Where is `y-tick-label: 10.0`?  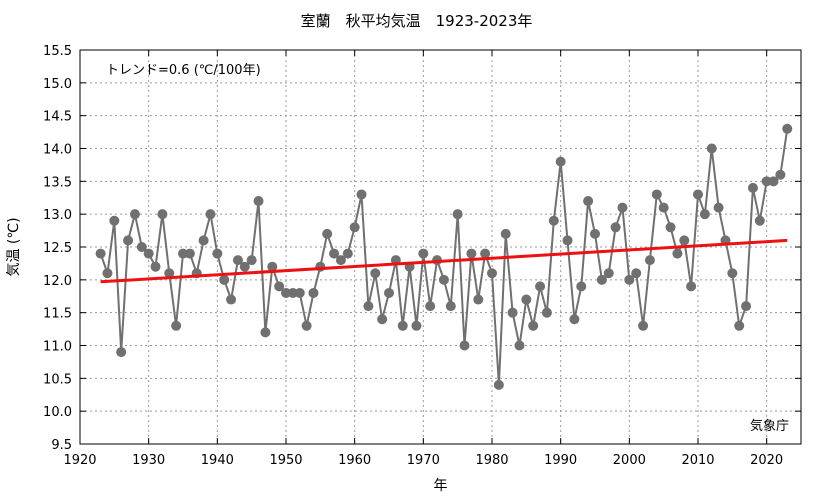 y-tick-label: 10.0 is located at coordinates (57, 412).